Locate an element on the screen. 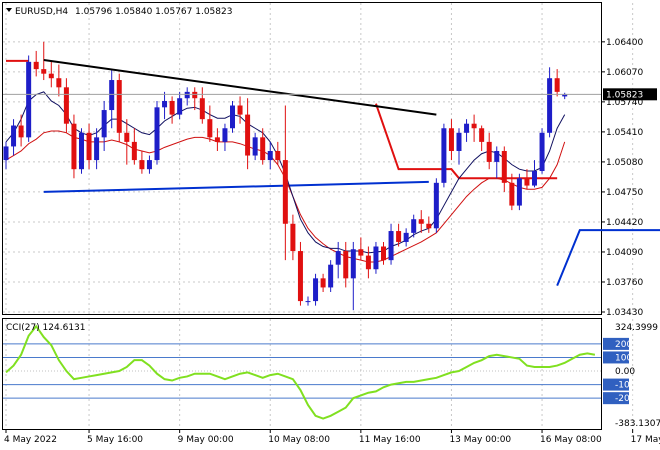 The height and width of the screenshot is (450, 660). cci-header: CCI(27) 124.6131 is located at coordinates (46, 328).